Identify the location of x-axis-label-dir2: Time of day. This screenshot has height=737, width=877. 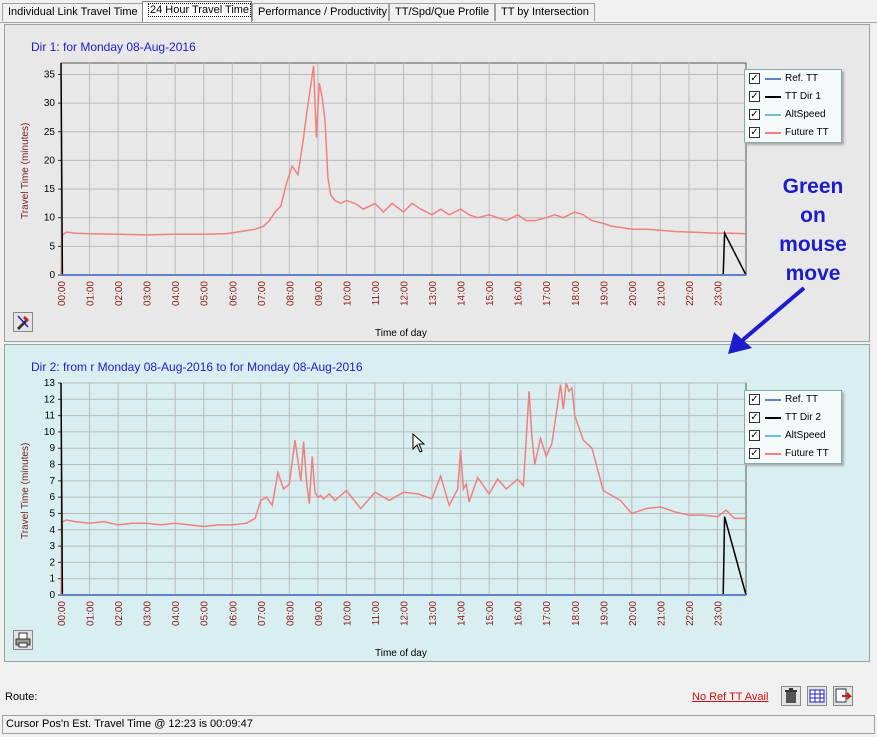
(401, 653).